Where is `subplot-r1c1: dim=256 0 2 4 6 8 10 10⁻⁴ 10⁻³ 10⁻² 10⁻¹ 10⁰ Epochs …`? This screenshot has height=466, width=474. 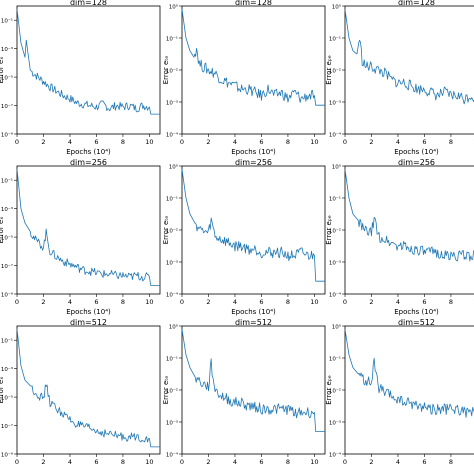
subplot-r1c1: dim=256 0 2 4 6 8 10 10⁻⁴ 10⁻³ 10⁻² 10⁻¹ 10⁰ Epochs … is located at coordinates (244, 237).